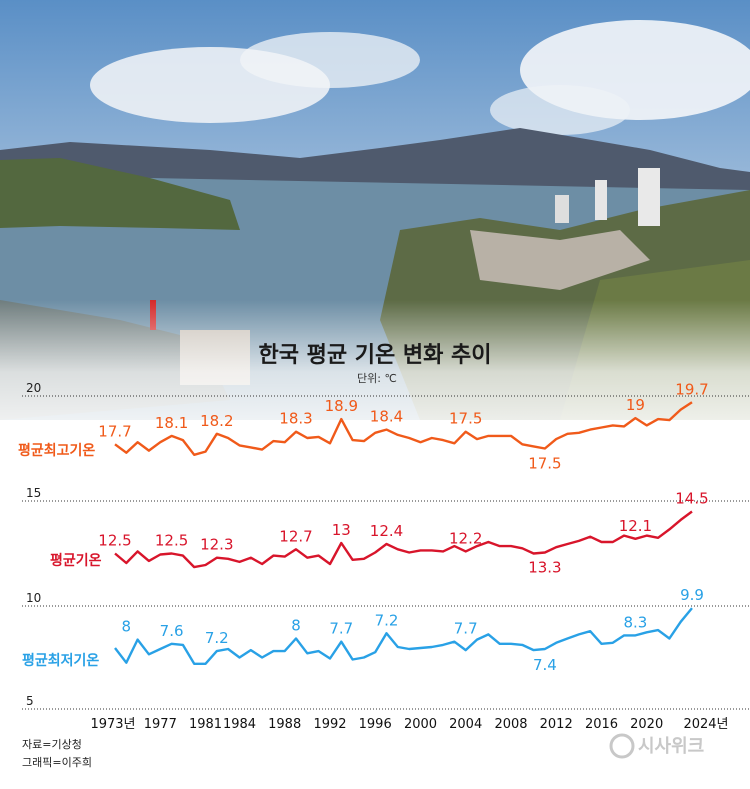 The width and height of the screenshot is (750, 789). What do you see at coordinates (60, 660) in the screenshot?
I see `series-label-min: 평균최저기온` at bounding box center [60, 660].